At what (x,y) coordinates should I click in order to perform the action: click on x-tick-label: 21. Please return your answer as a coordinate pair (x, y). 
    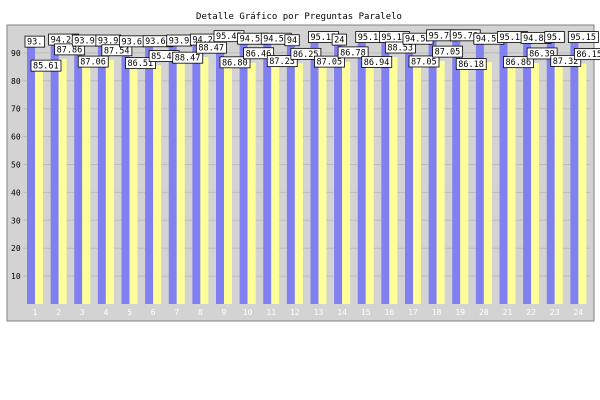
    Looking at the image, I should click on (508, 312).